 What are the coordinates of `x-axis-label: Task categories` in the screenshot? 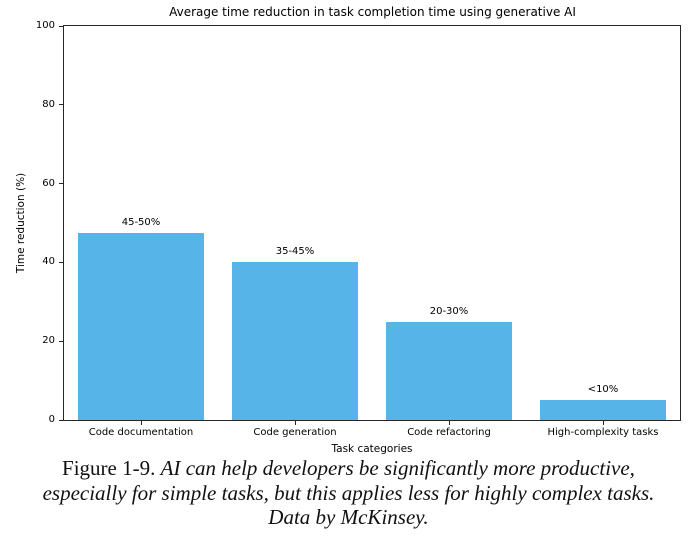 It's located at (372, 449).